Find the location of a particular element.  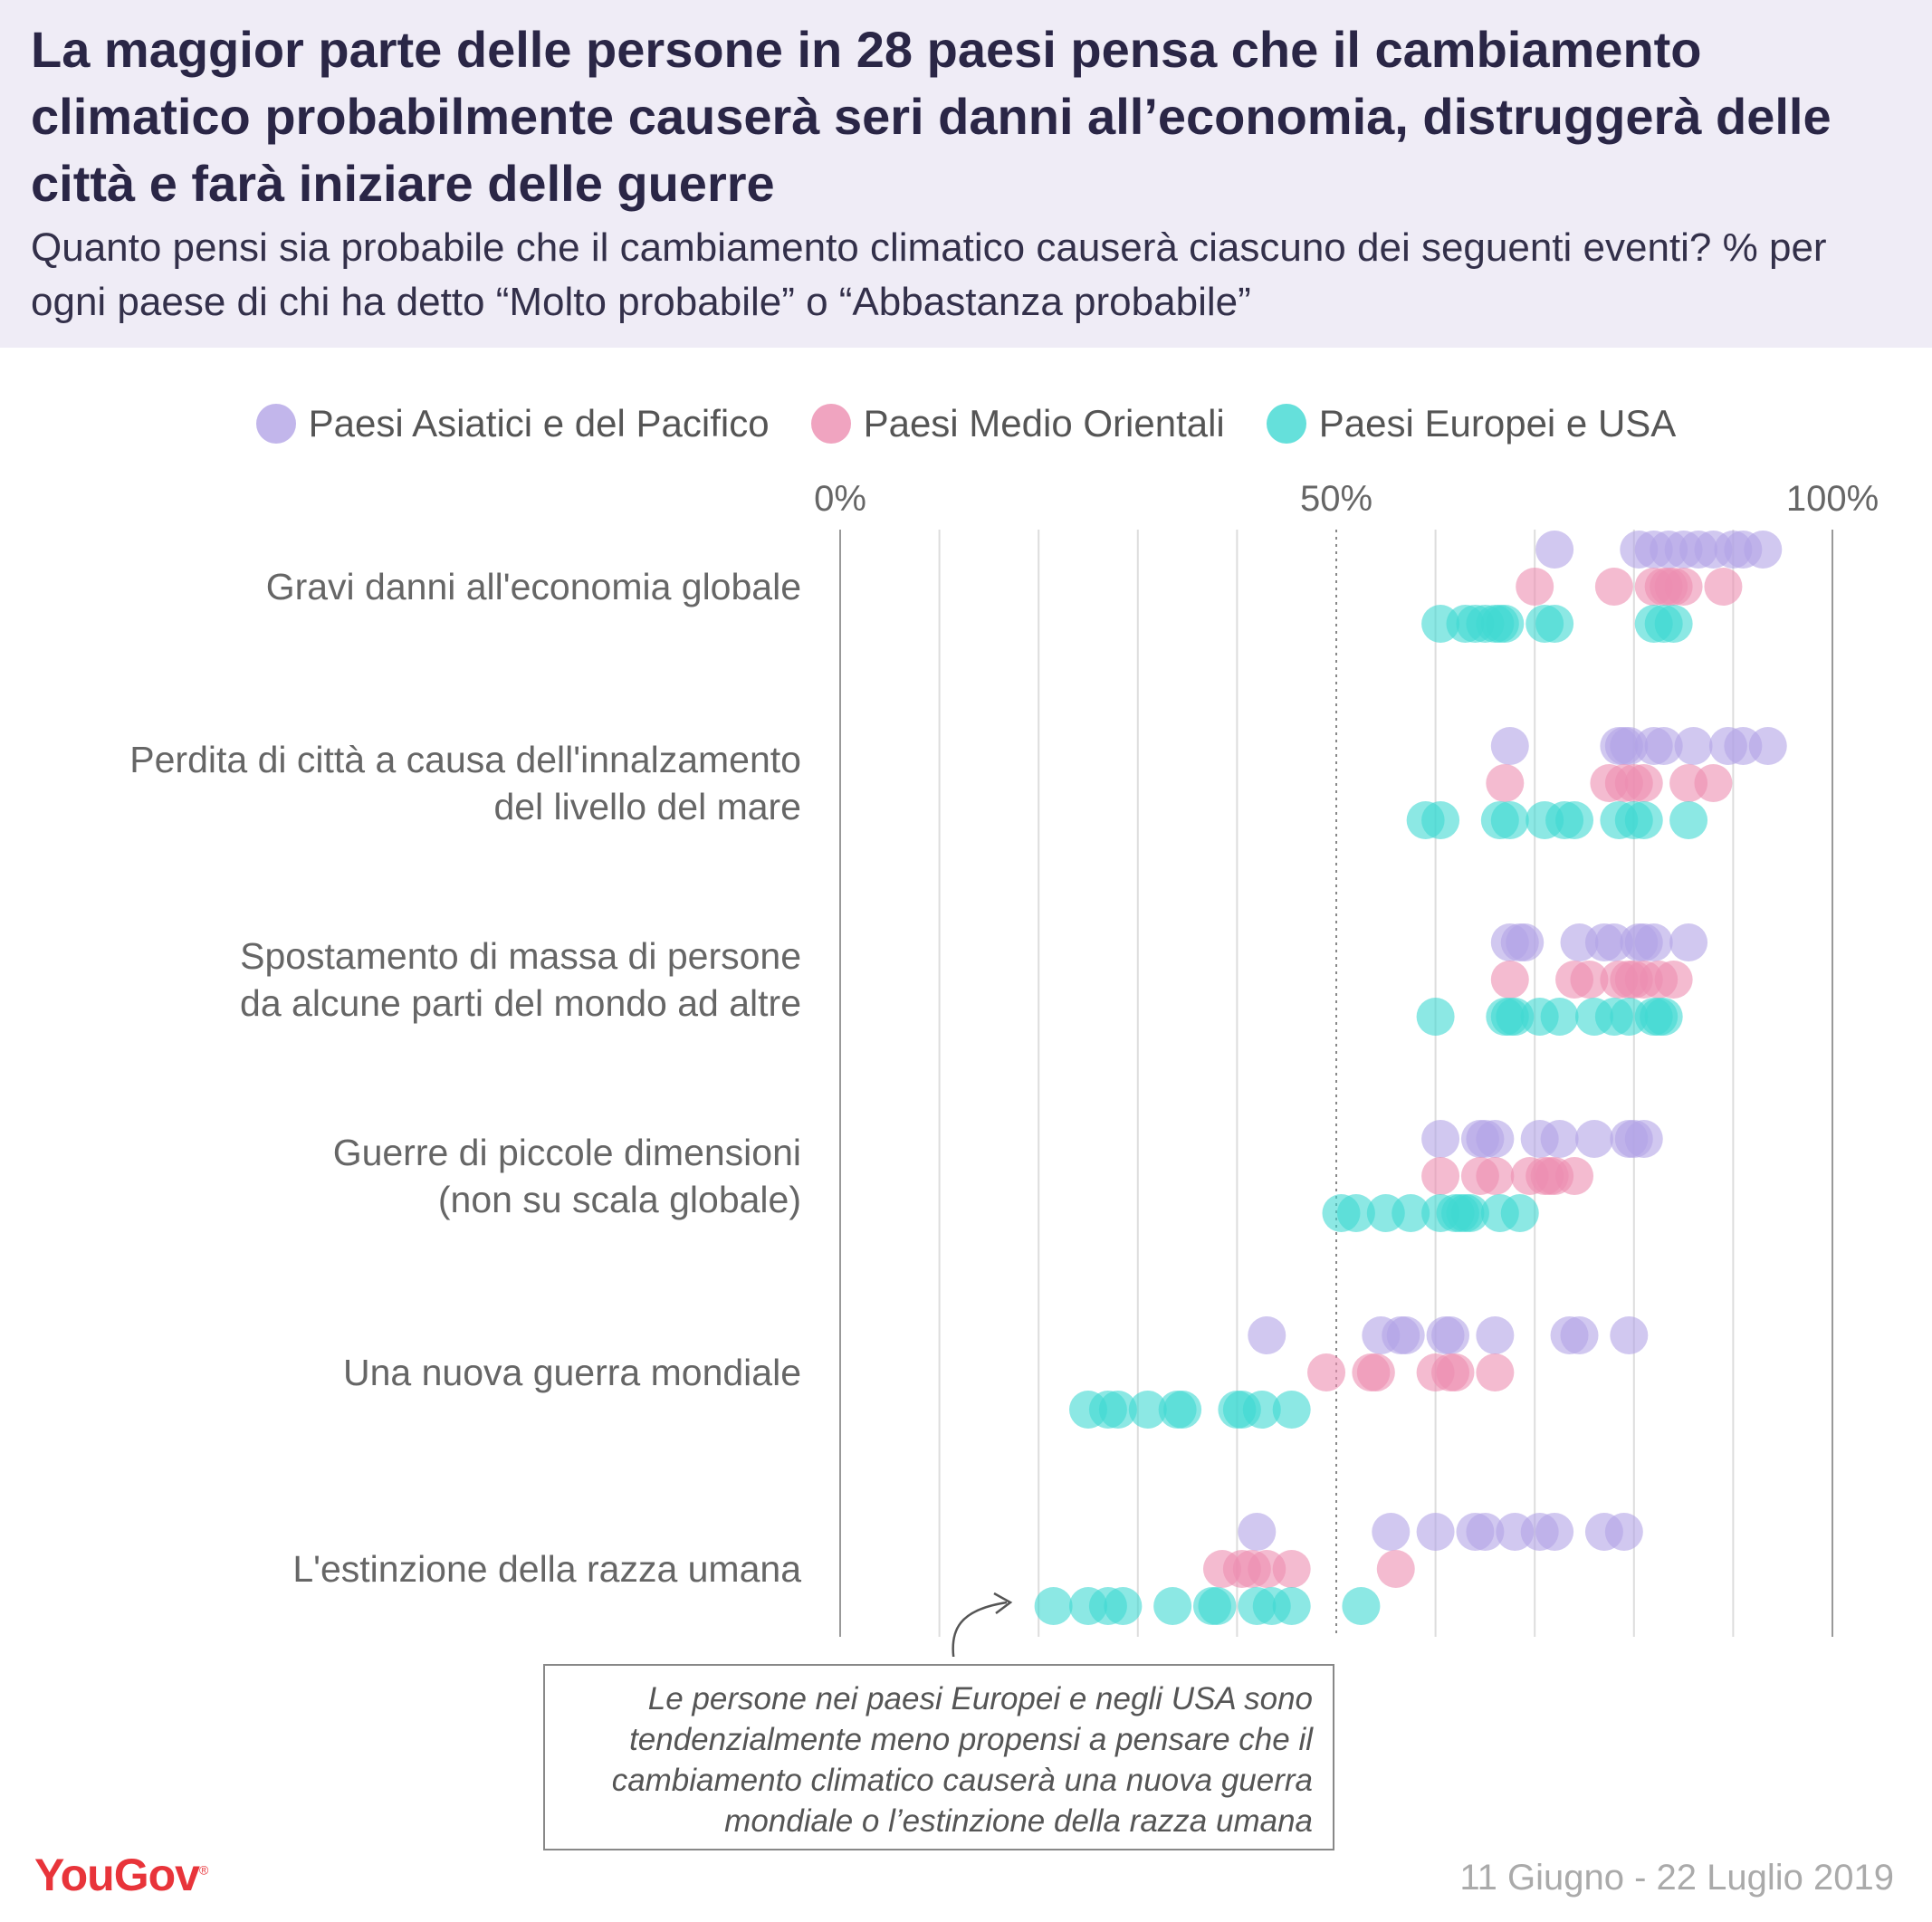

legend-swatch-middle-east is located at coordinates (830, 424).